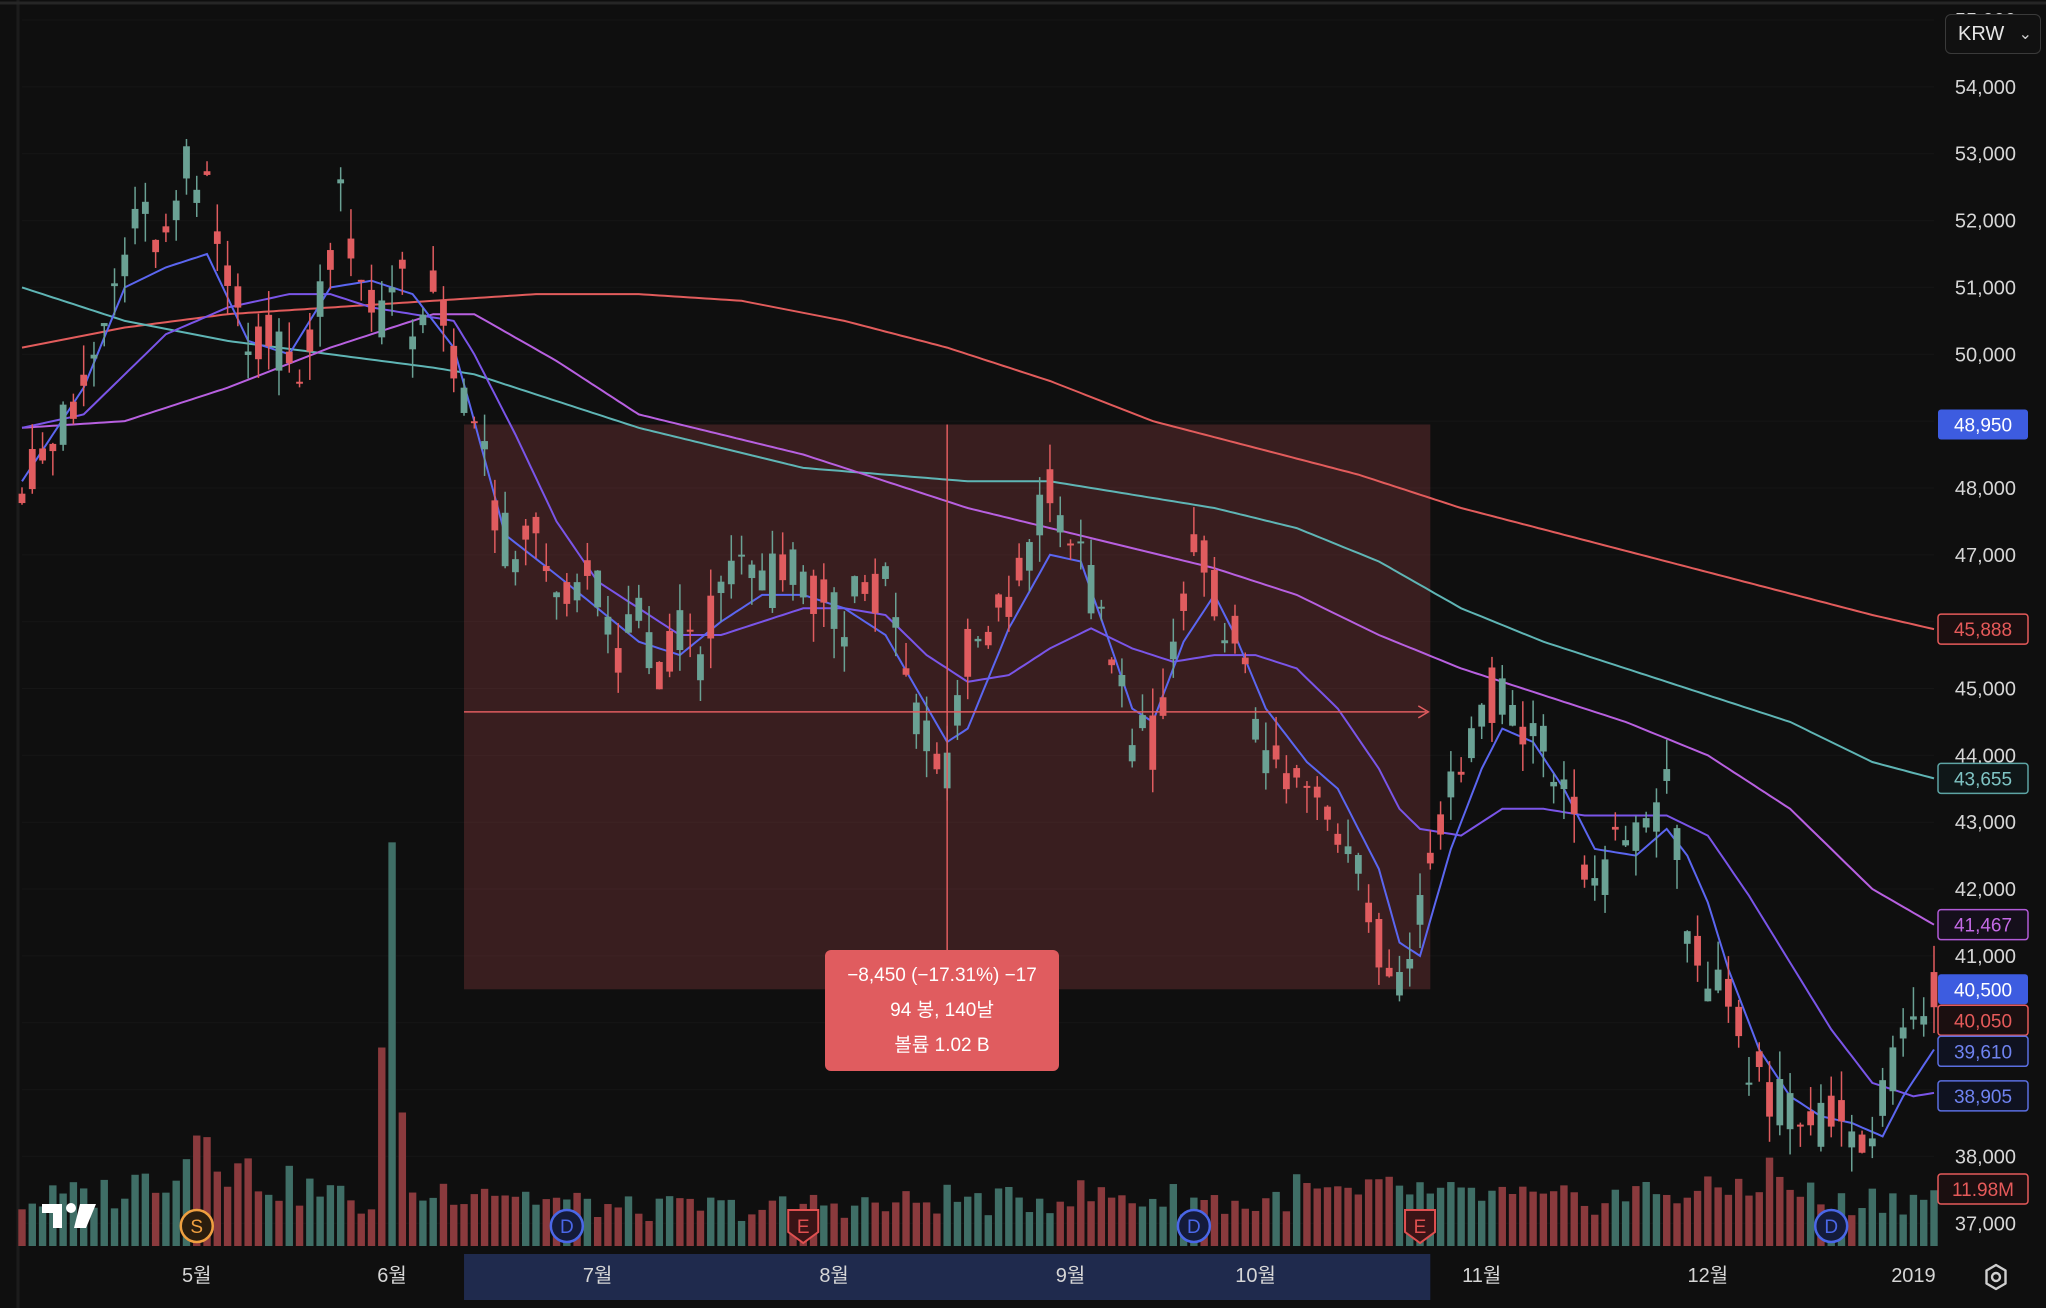 This screenshot has height=1308, width=2046. Describe the element at coordinates (197, 1275) in the screenshot. I see `time-tick-label: 5월` at that location.